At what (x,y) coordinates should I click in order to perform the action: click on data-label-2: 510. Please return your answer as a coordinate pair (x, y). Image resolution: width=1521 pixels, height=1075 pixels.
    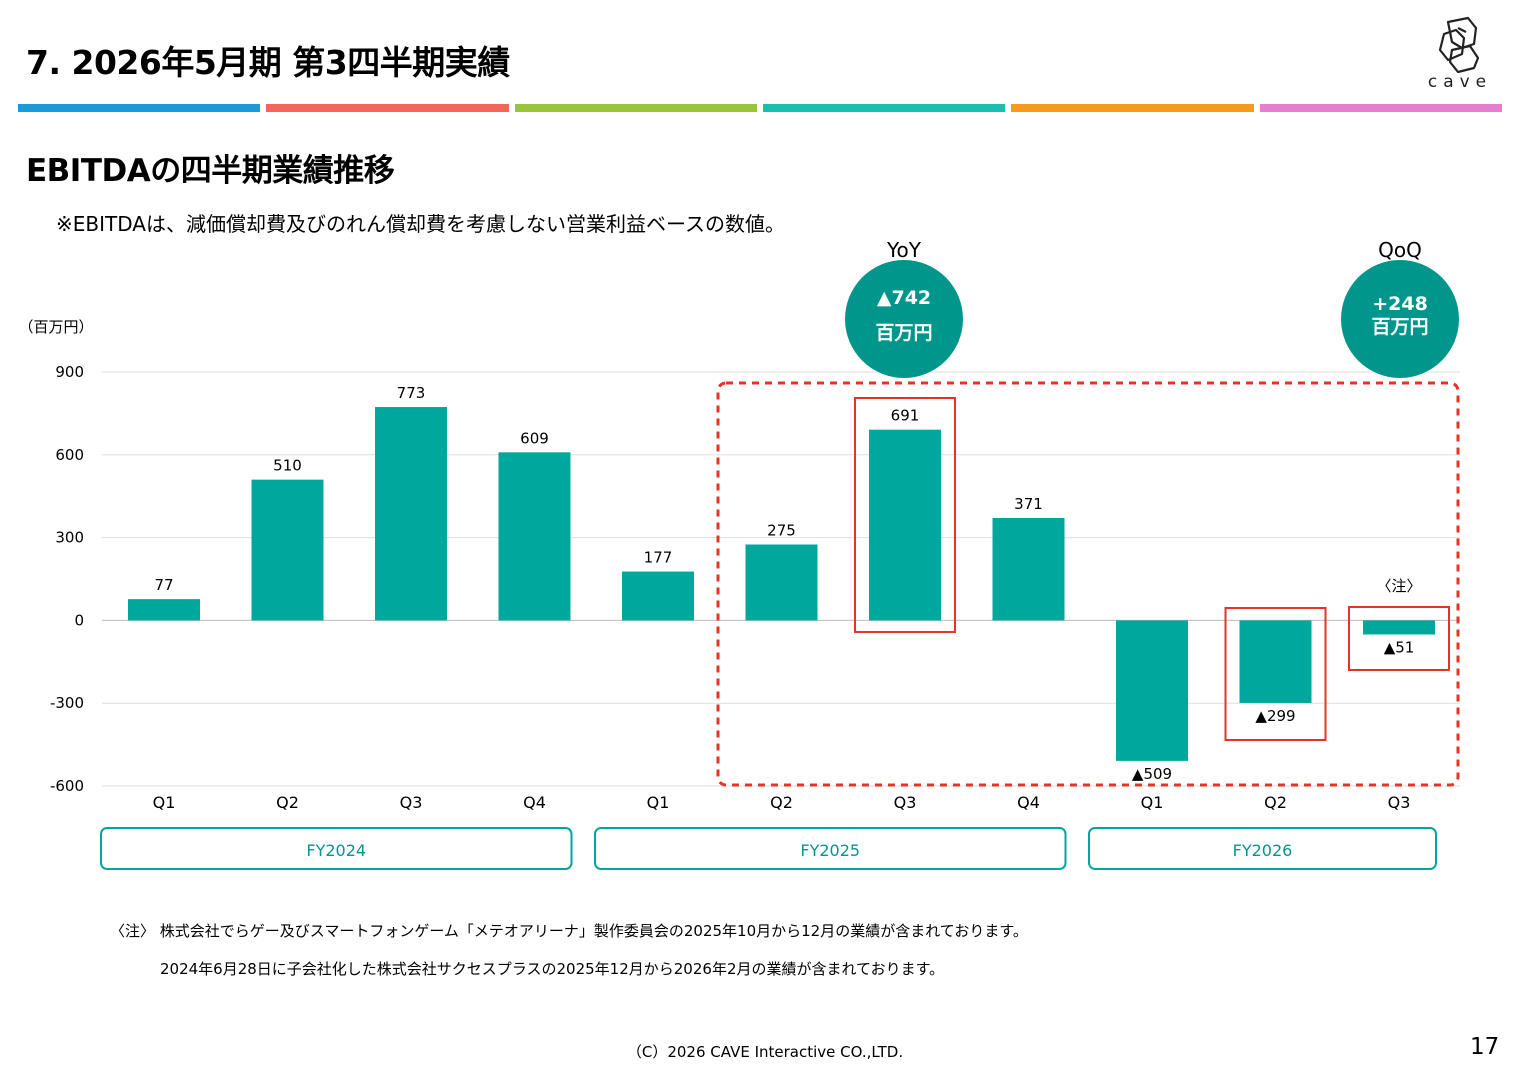
    Looking at the image, I should click on (287, 466).